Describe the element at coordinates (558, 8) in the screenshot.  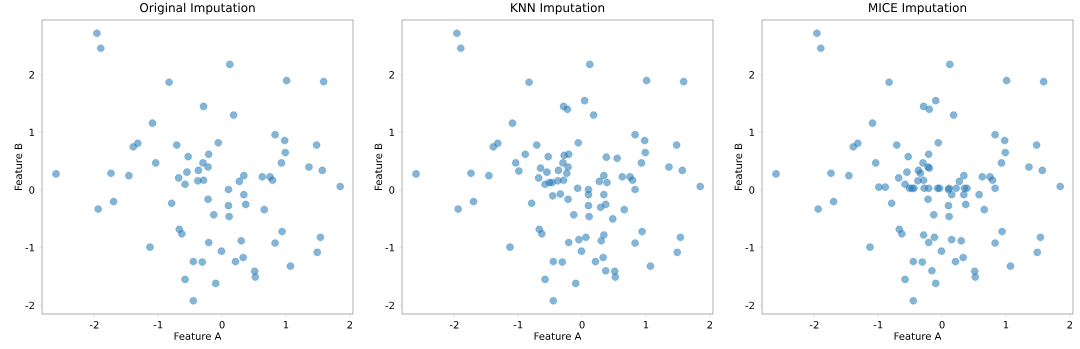
I see `chart-title: KNN Imputation` at that location.